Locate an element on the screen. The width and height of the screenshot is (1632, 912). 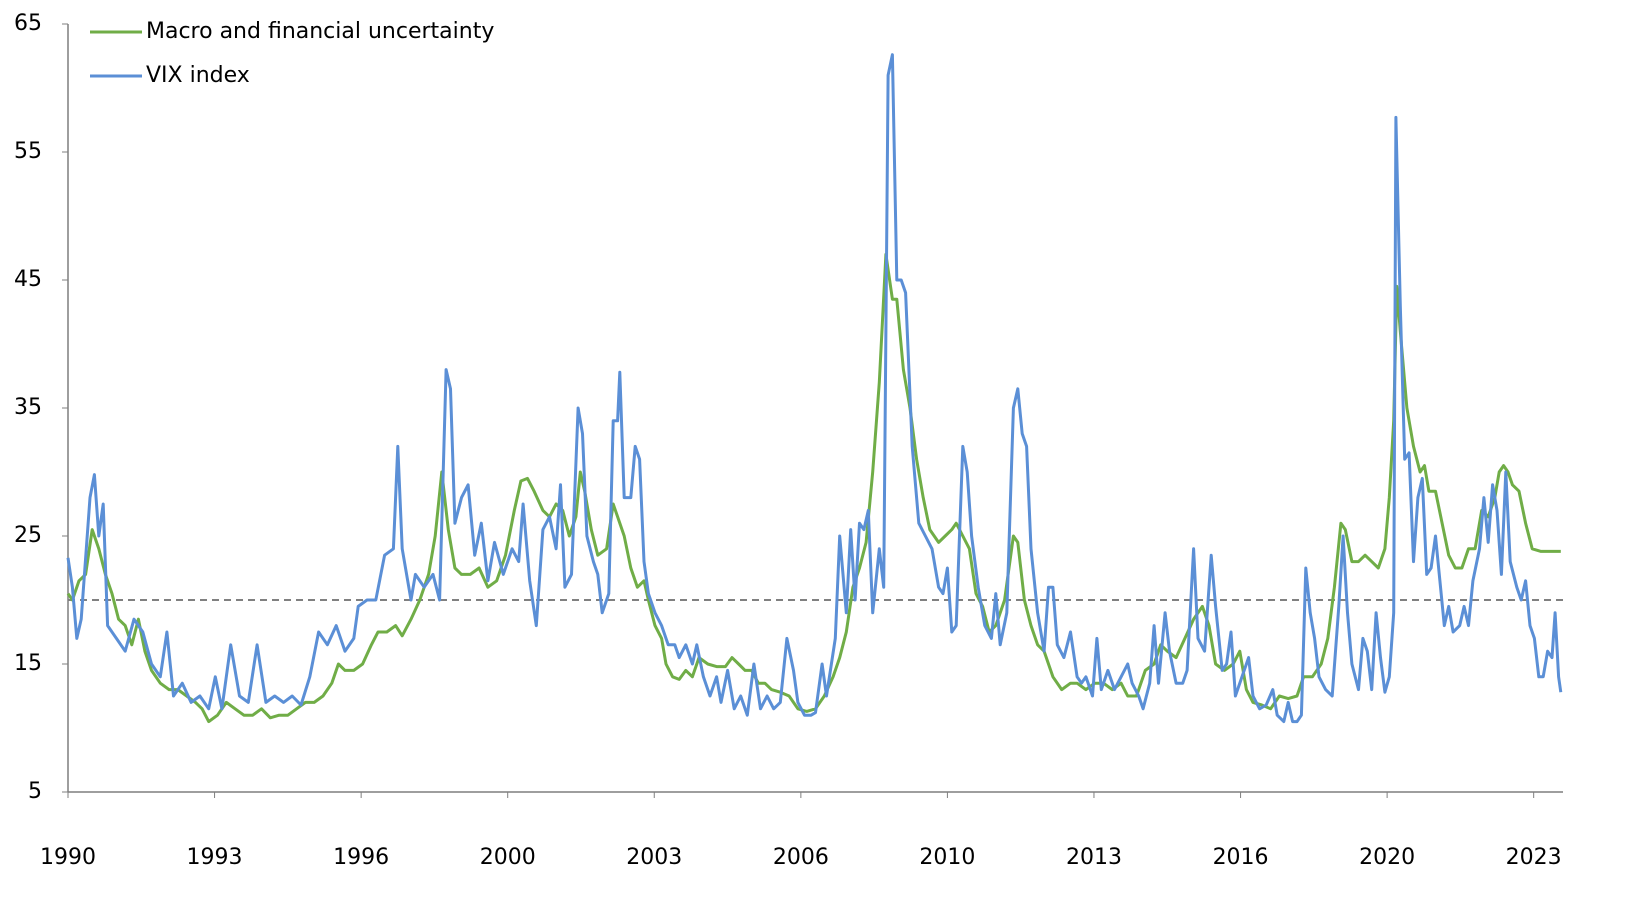
x-tick-label: 2006 is located at coordinates (801, 857).